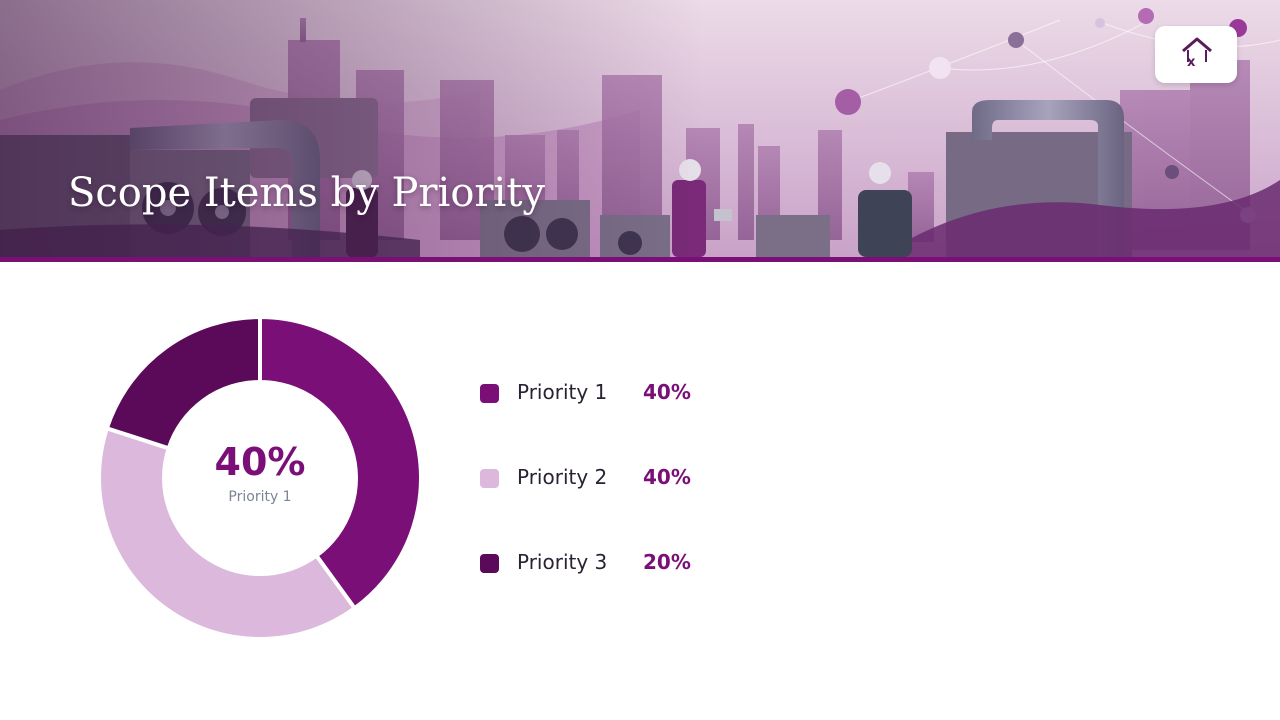  I want to click on donut-chart-svg, so click(260, 477).